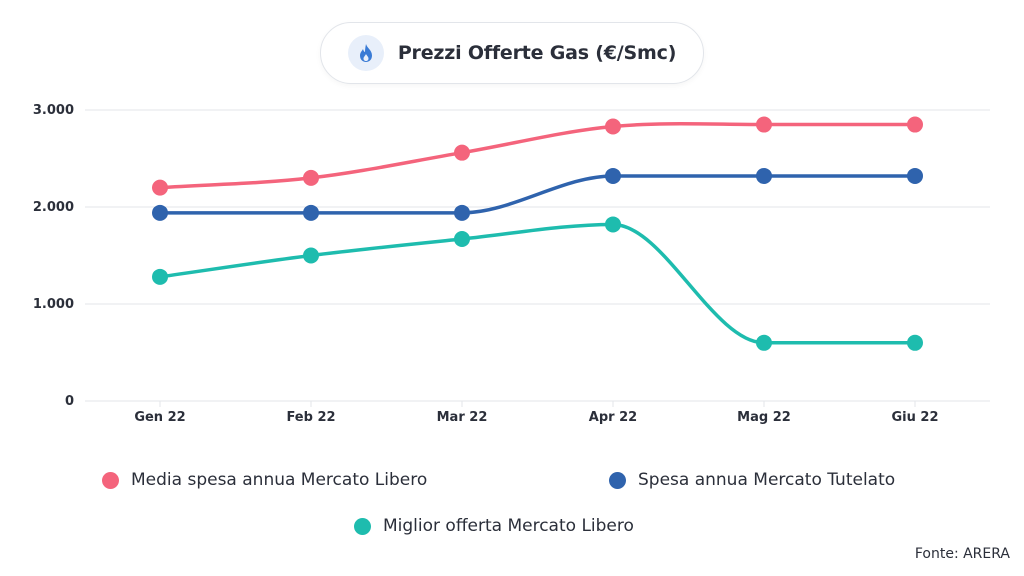  What do you see at coordinates (537, 194) in the screenshot?
I see `series-line-tutelato` at bounding box center [537, 194].